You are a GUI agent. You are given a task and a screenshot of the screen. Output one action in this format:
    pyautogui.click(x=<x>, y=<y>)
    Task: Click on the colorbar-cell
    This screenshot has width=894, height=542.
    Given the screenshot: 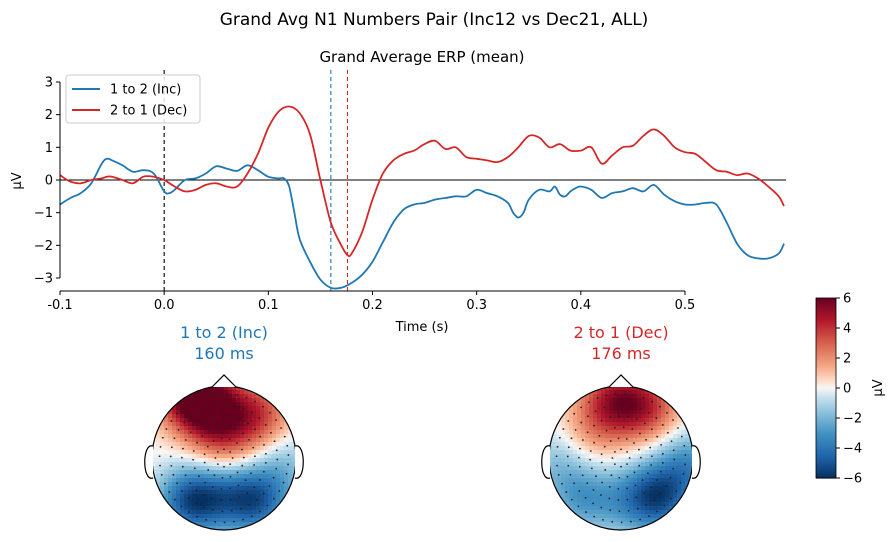 What is the action you would take?
    pyautogui.click(x=826, y=457)
    